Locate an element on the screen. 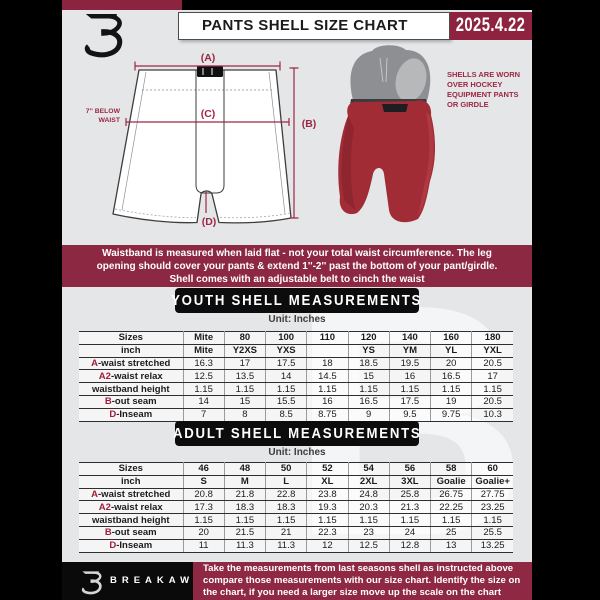 Image resolution: width=600 pixels, height=600 pixels. row-label: B-out seam is located at coordinates (131, 401).